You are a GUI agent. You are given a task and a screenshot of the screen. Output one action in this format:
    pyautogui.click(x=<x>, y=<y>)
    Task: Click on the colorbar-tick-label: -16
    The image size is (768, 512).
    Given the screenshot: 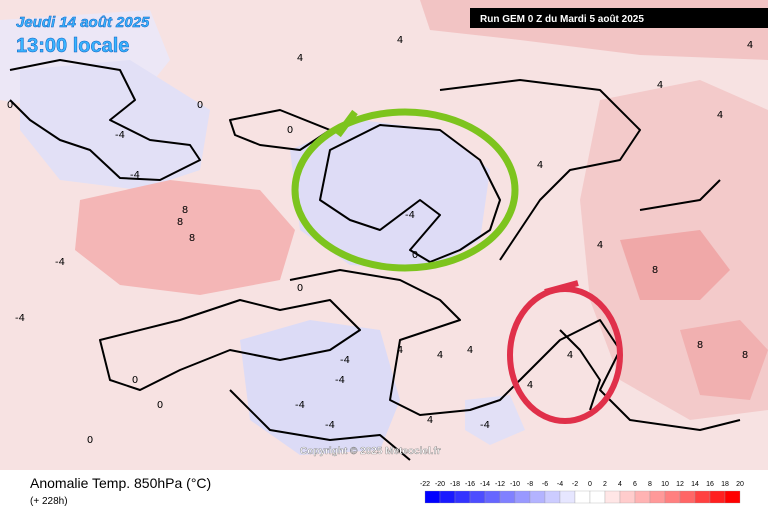 What is the action you would take?
    pyautogui.click(x=470, y=484)
    